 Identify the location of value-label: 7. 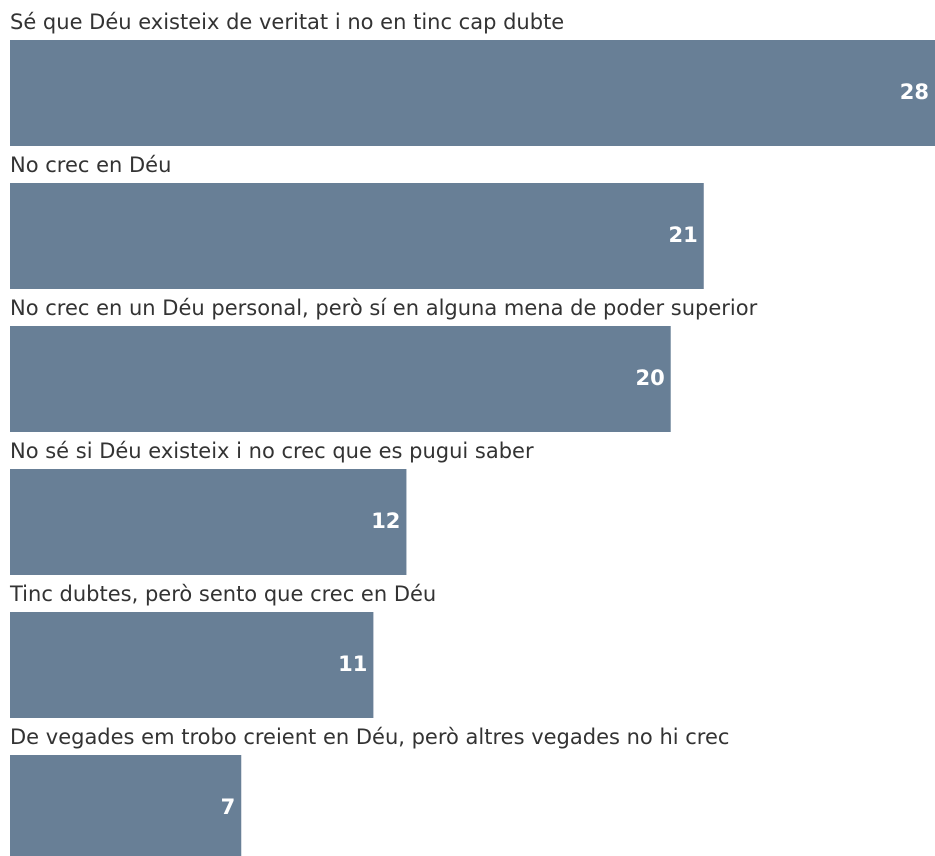
(228, 807).